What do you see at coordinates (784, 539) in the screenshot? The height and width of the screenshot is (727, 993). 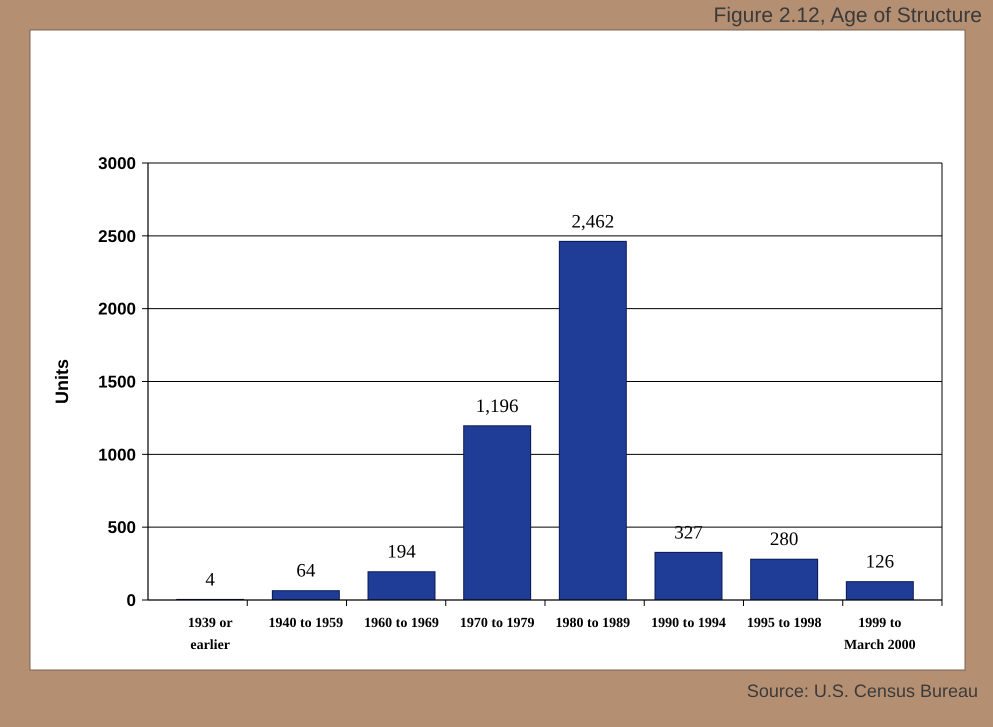 I see `data-label: 280` at bounding box center [784, 539].